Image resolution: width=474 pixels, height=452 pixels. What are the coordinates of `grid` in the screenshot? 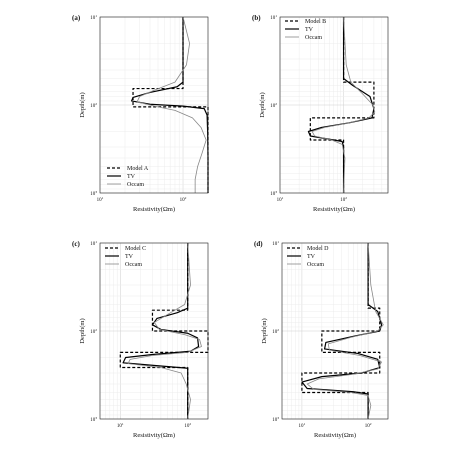 It's located at (334, 105).